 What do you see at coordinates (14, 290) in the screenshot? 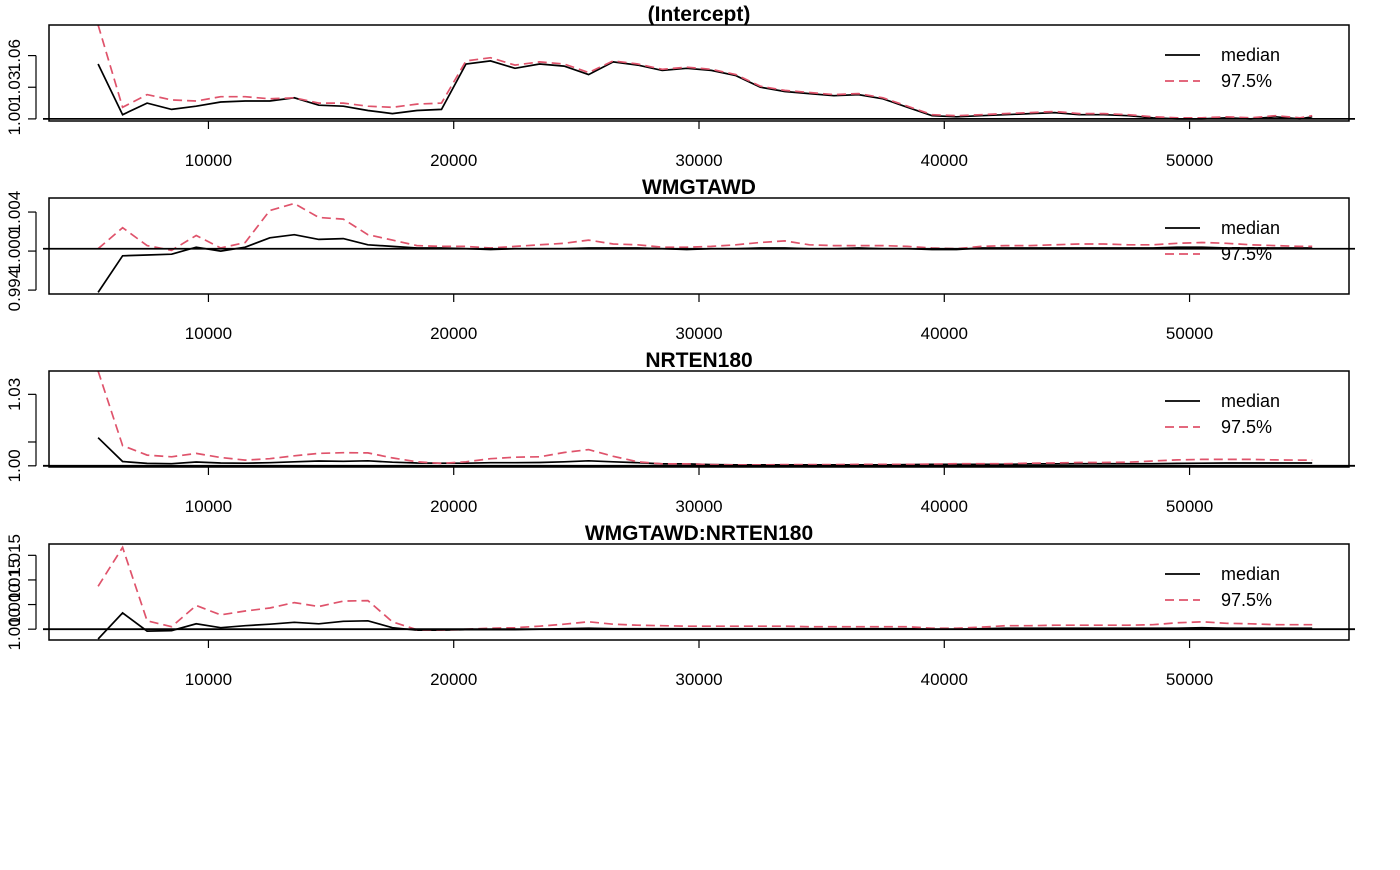
I see `y-tick-label: 0.994` at bounding box center [14, 290].